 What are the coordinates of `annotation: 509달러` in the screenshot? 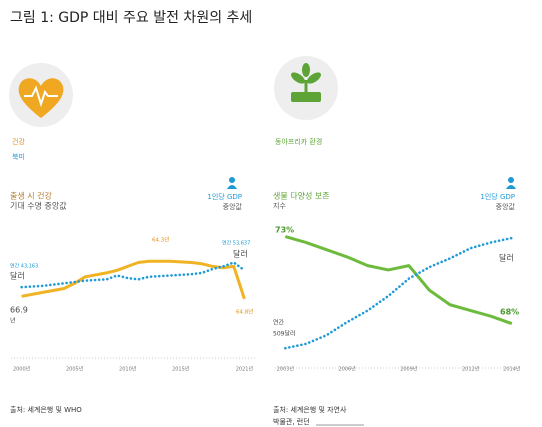 It's located at (284, 334).